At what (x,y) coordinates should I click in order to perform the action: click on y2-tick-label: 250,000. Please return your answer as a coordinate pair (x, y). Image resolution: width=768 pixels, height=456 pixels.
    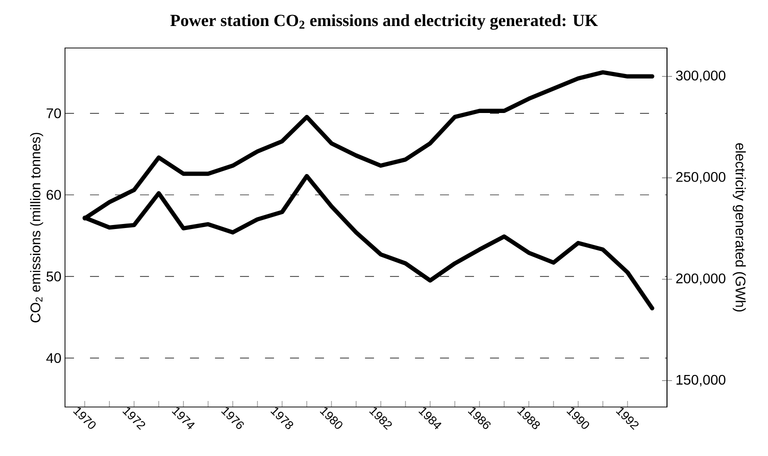
    Looking at the image, I should click on (701, 178).